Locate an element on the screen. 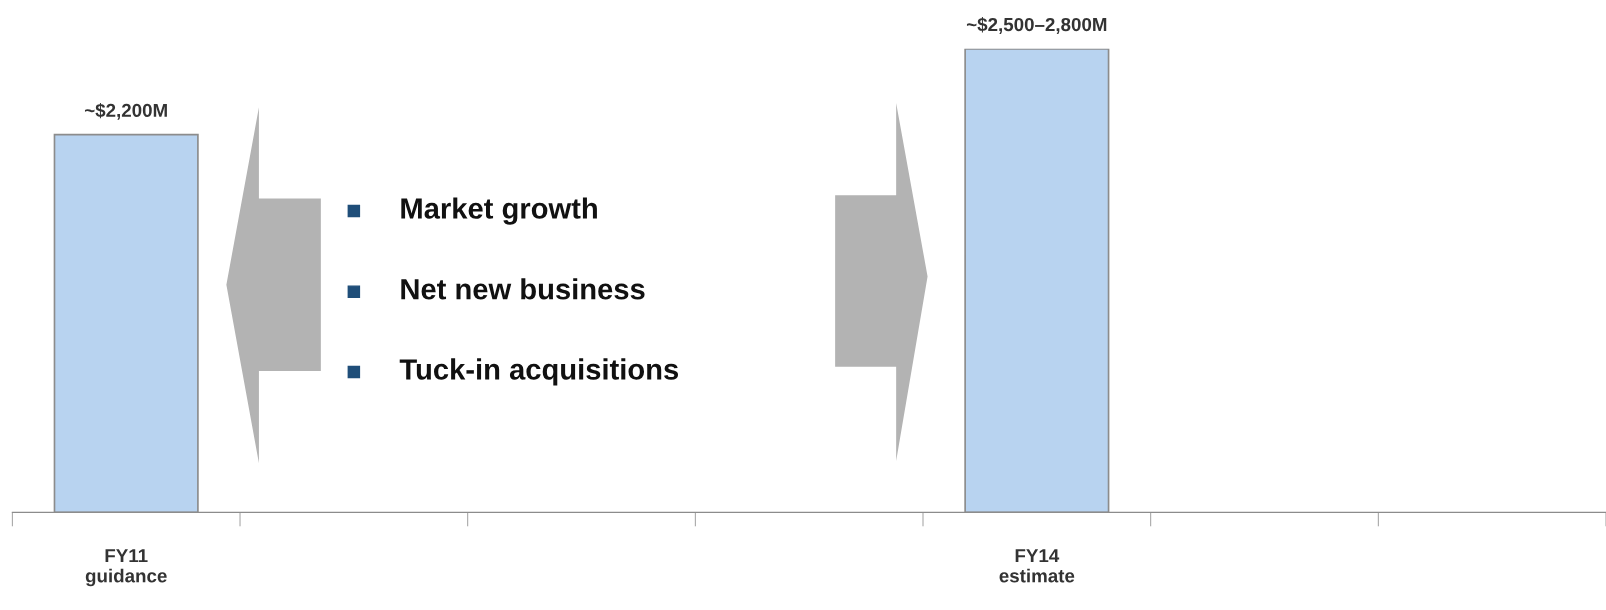  annotation: Tuck-in acquisitions is located at coordinates (539, 372).